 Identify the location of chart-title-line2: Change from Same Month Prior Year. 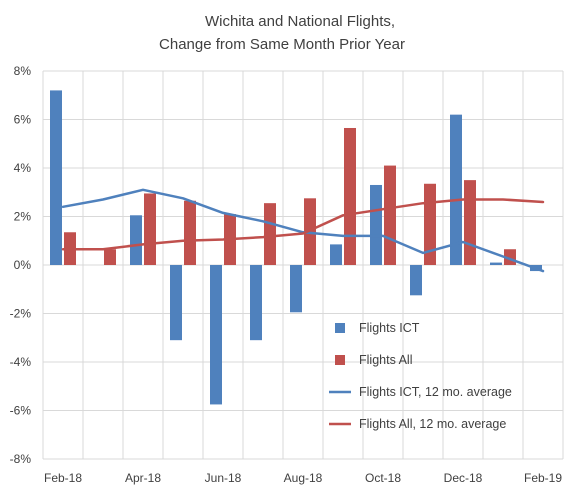
(282, 44).